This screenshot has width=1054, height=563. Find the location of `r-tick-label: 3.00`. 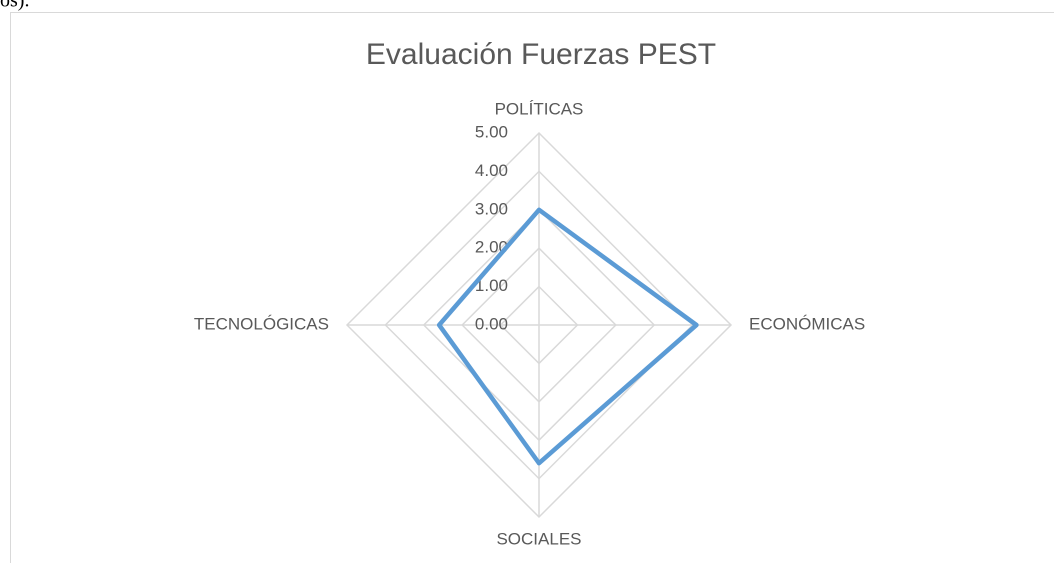

r-tick-label: 3.00 is located at coordinates (491, 208).